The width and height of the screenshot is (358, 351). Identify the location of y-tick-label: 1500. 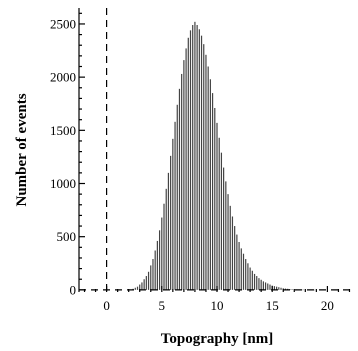
(63, 130).